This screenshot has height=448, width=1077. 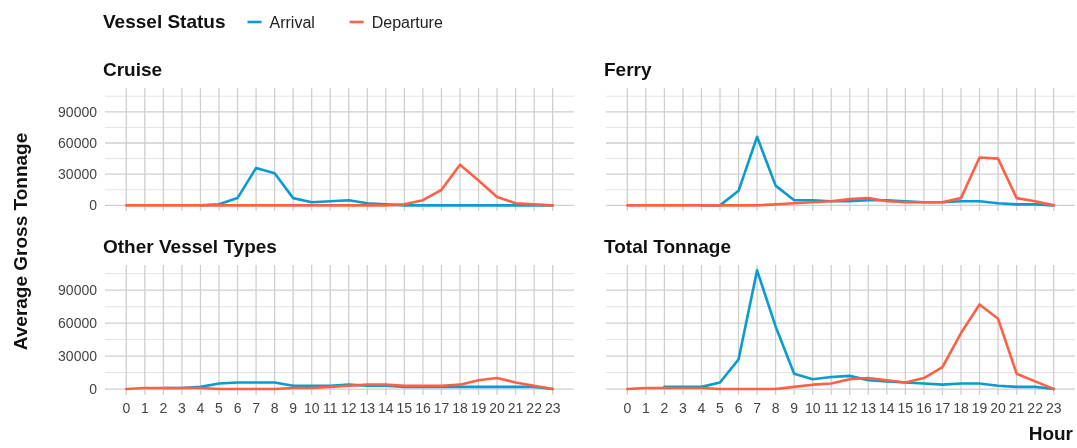 I want to click on chart-title: Cruise, so click(x=133, y=69).